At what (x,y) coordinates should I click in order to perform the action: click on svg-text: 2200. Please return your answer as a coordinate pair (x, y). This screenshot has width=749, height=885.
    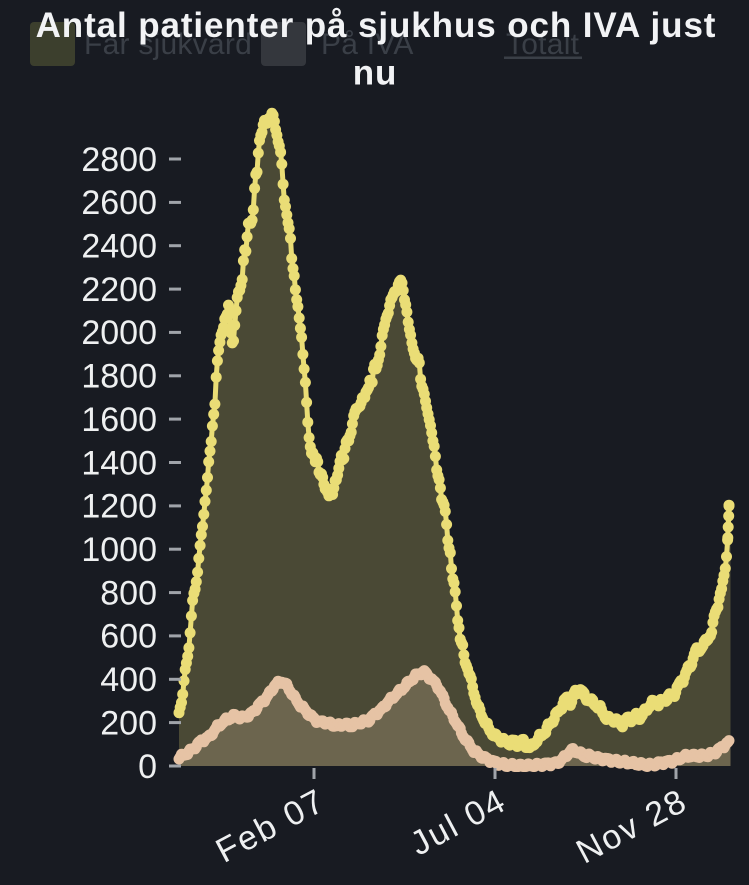
    Looking at the image, I should click on (119, 290).